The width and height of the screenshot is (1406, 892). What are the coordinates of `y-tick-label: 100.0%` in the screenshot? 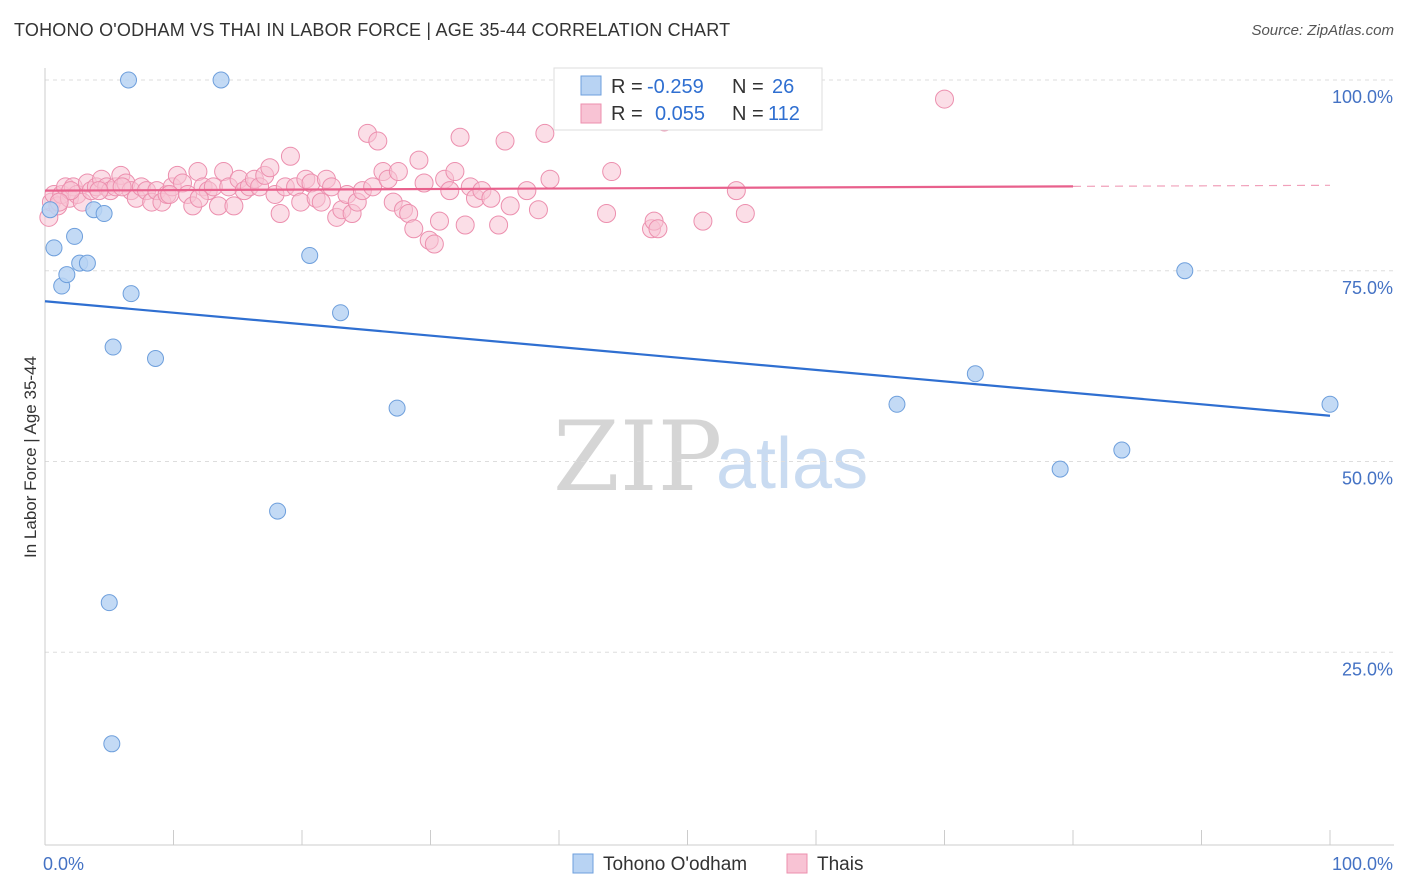 It's located at (1362, 97).